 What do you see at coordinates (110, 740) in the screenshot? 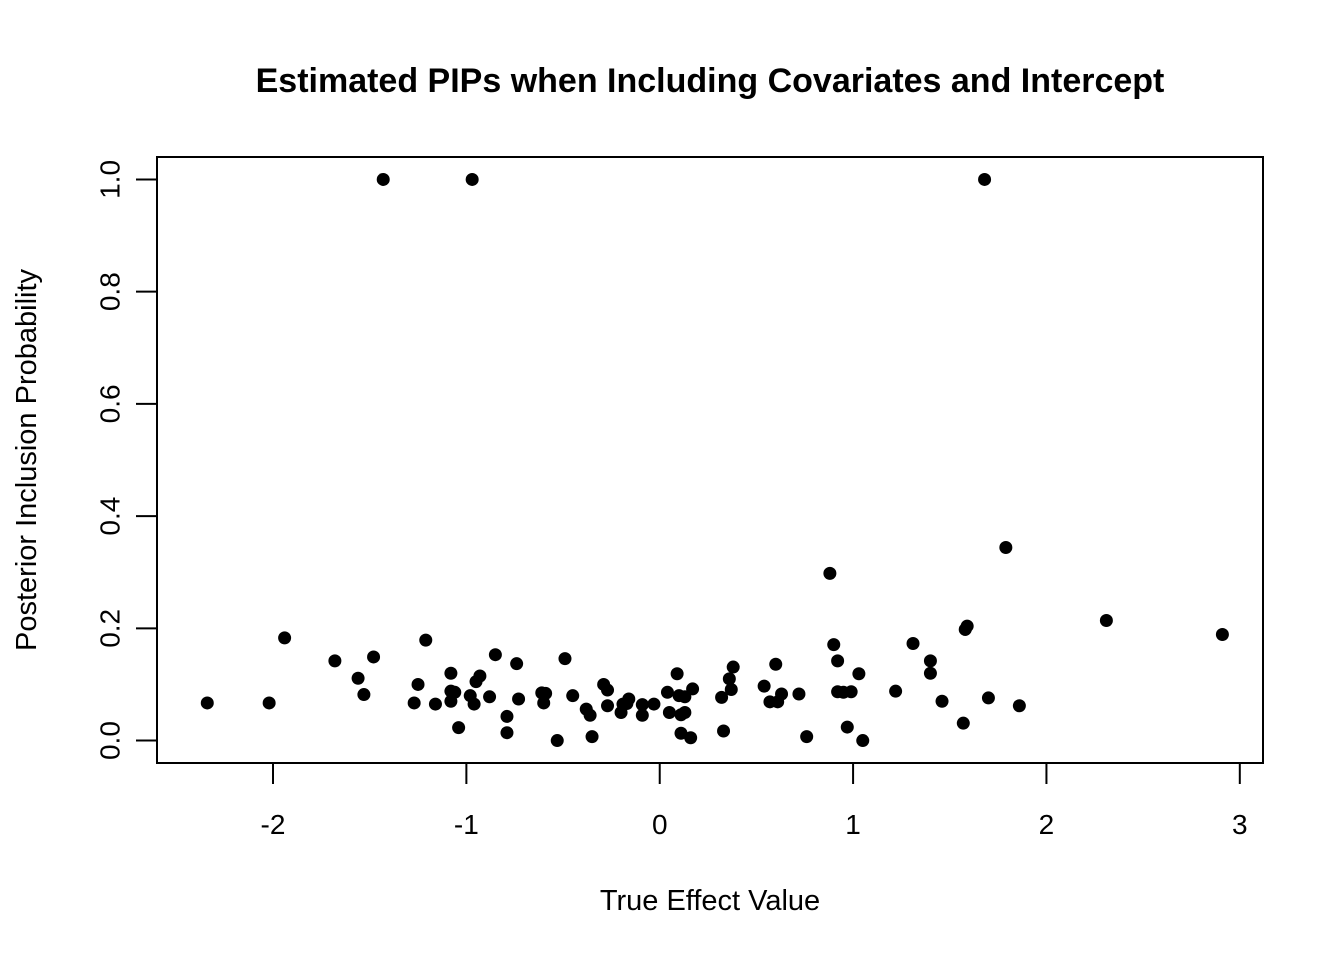
I see `y-tick-label: 0.0` at bounding box center [110, 740].